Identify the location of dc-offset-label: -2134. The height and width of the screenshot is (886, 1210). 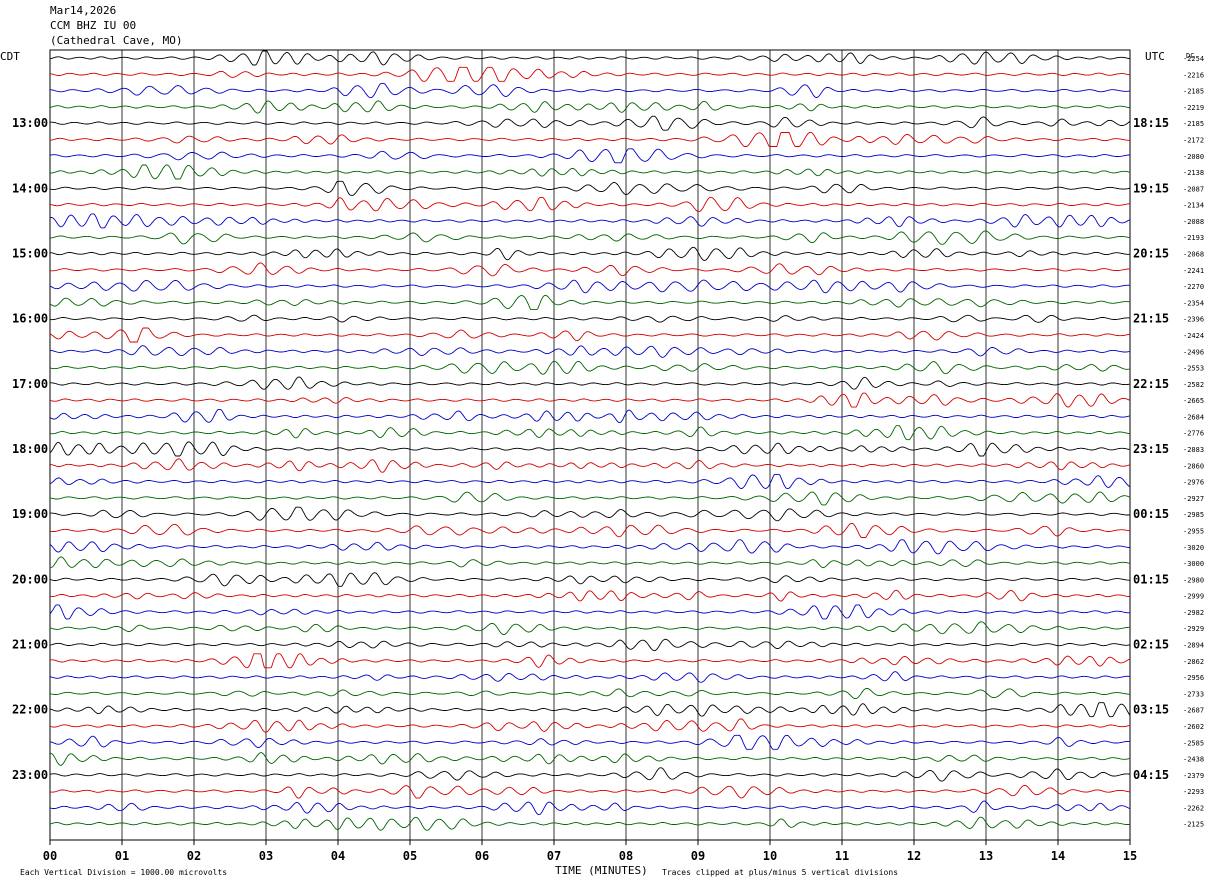
(1193, 206).